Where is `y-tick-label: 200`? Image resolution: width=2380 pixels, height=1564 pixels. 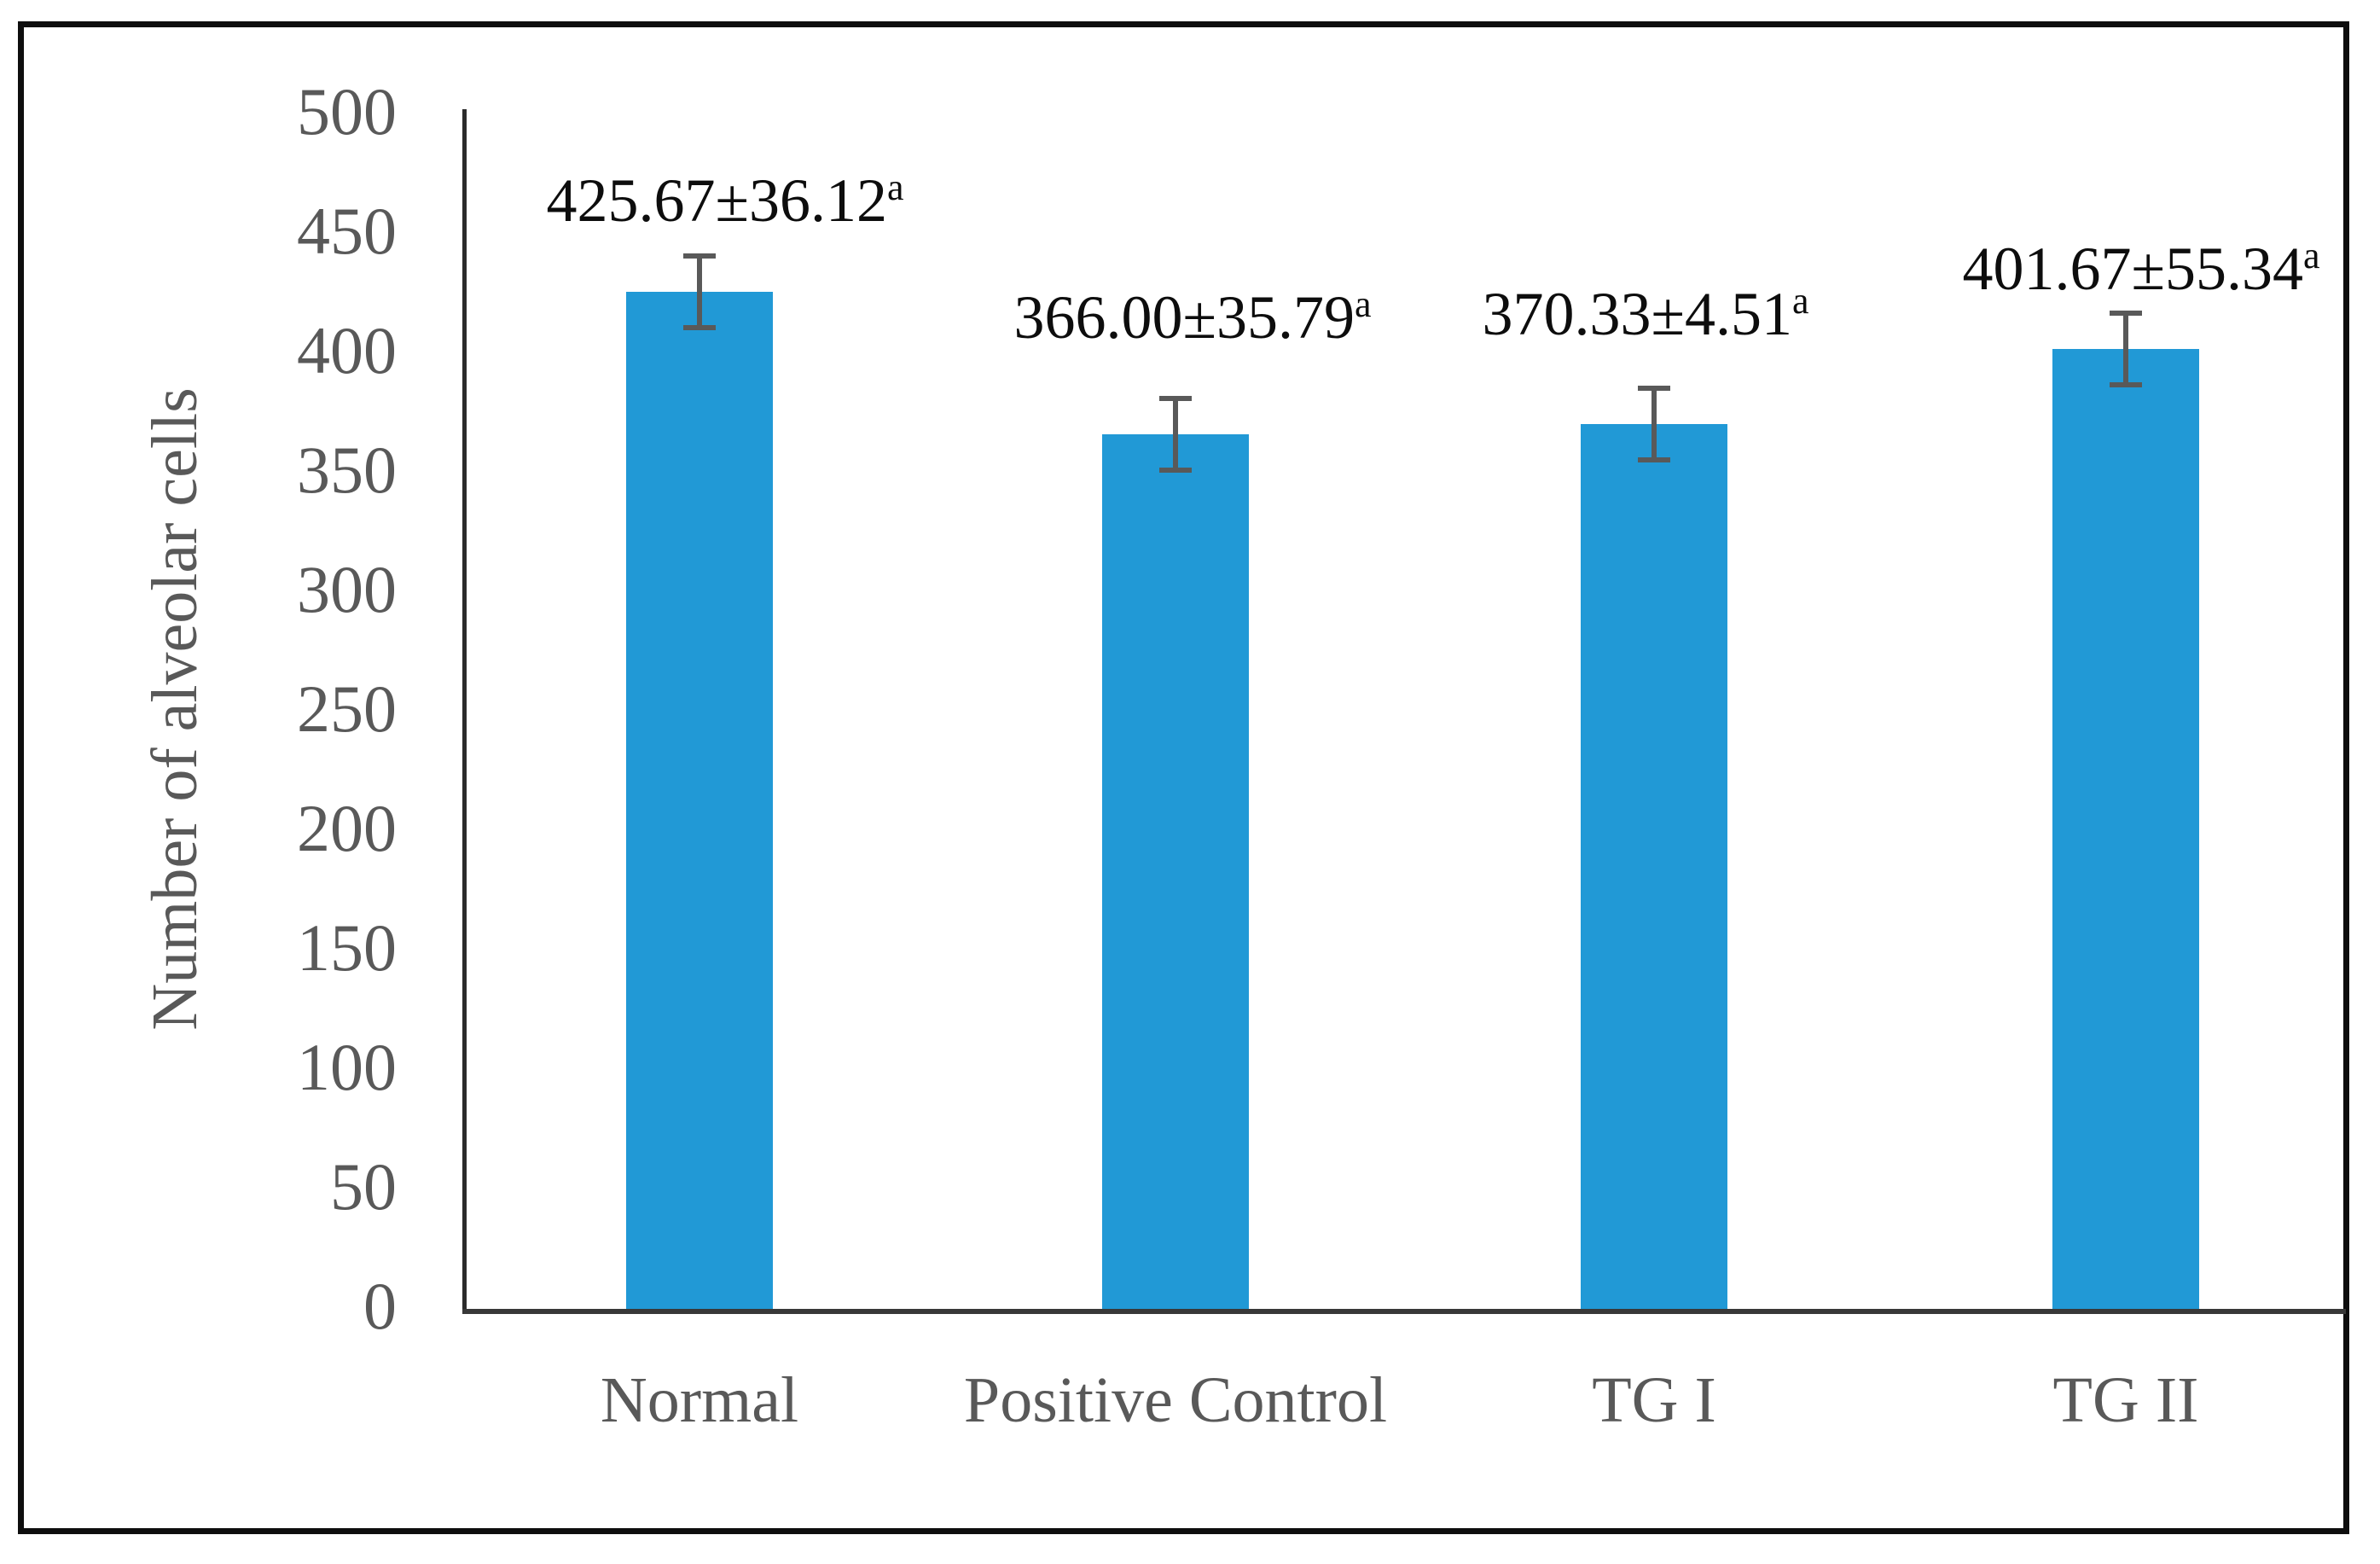
y-tick-label: 200 is located at coordinates (347, 827).